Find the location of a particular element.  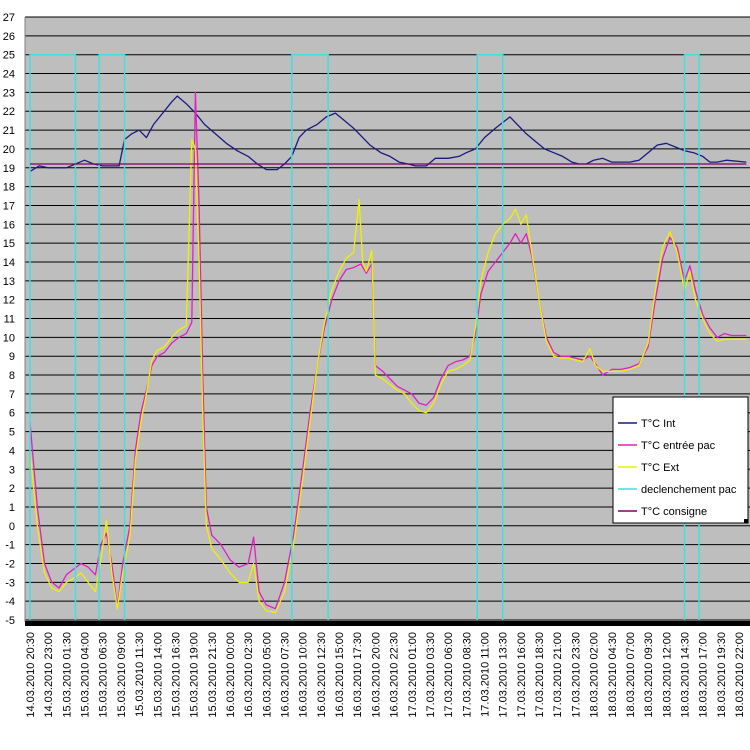

x-tick-label: 16.03.2010 20:00 is located at coordinates (376, 675).